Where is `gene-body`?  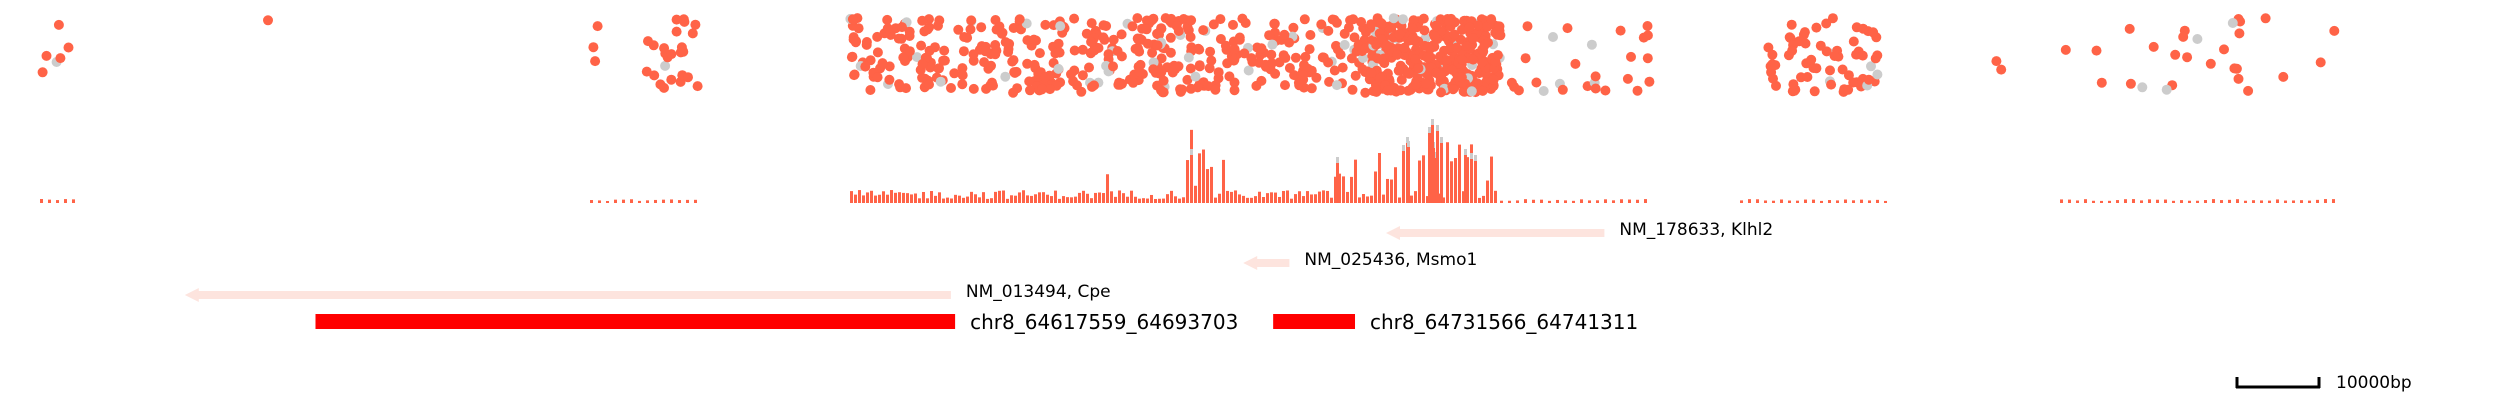
gene-body is located at coordinates (572, 295).